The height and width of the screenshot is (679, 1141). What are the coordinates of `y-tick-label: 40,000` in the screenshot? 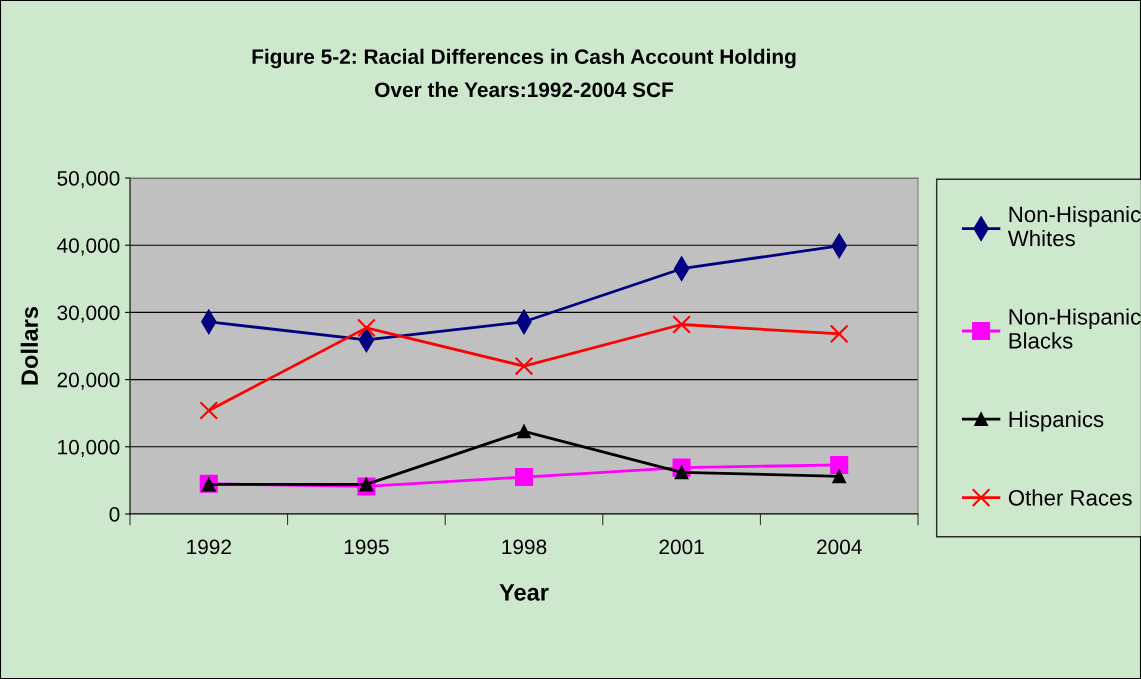 It's located at (88, 247).